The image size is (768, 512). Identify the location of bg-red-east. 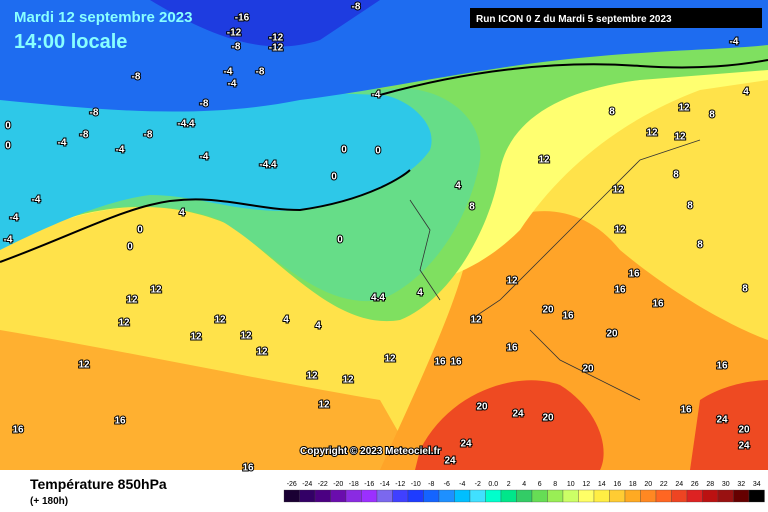
(729, 425).